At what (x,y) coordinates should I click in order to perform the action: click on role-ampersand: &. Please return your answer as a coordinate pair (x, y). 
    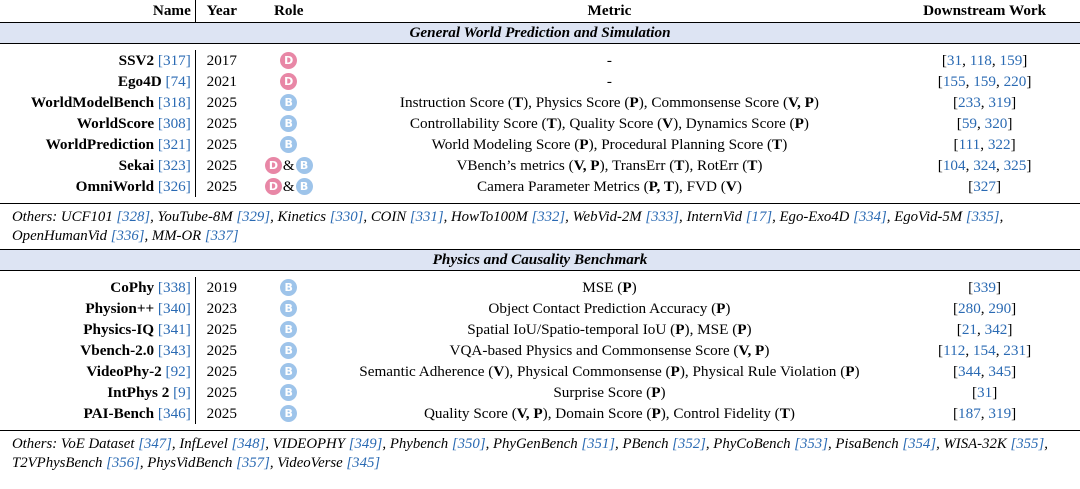
    Looking at the image, I should click on (288, 165).